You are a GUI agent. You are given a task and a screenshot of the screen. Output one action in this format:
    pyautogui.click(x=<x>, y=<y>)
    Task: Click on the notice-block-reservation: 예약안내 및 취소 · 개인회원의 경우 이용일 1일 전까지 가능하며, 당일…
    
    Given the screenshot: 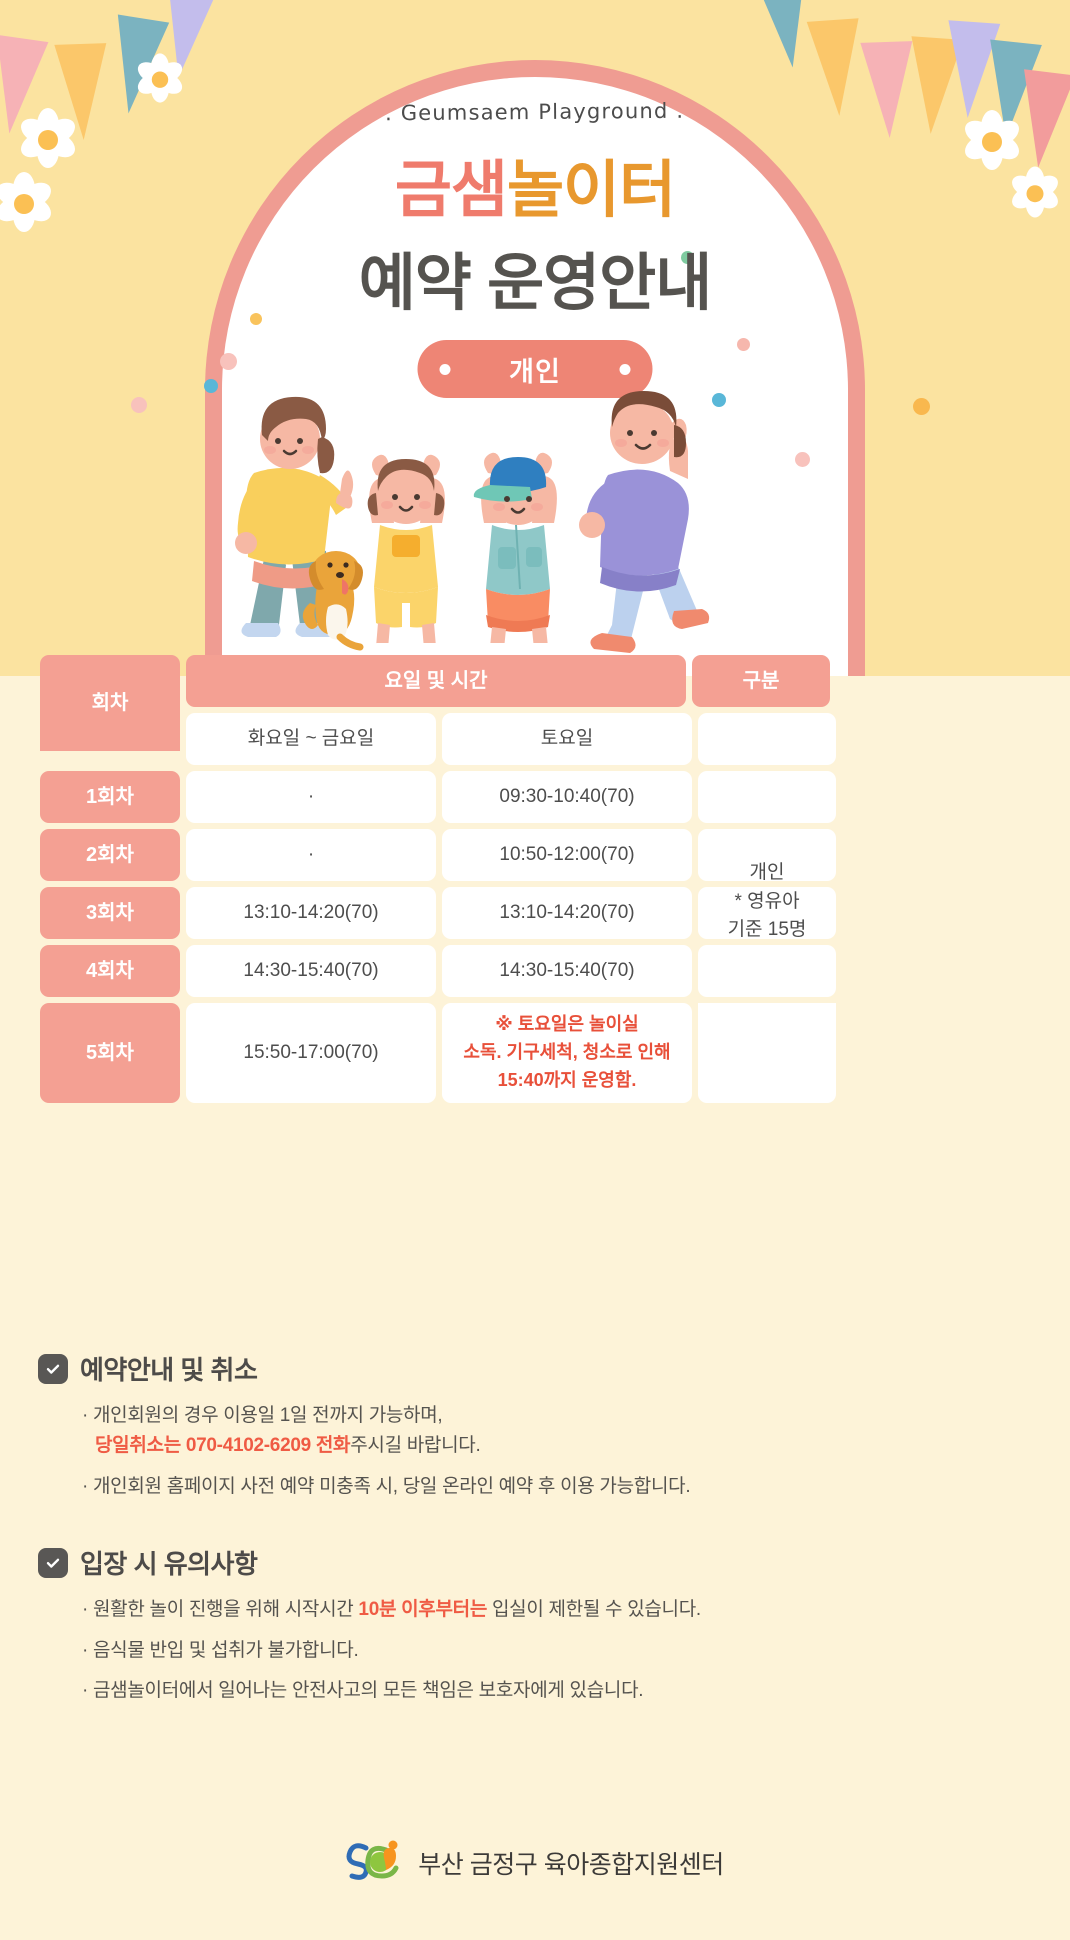 What is the action you would take?
    pyautogui.click(x=538, y=1426)
    